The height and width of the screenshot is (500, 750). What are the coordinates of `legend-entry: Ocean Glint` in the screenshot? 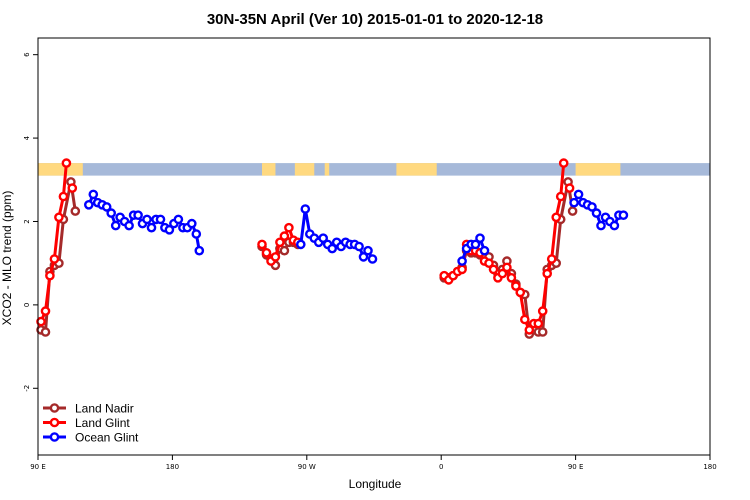 It's located at (91, 438).